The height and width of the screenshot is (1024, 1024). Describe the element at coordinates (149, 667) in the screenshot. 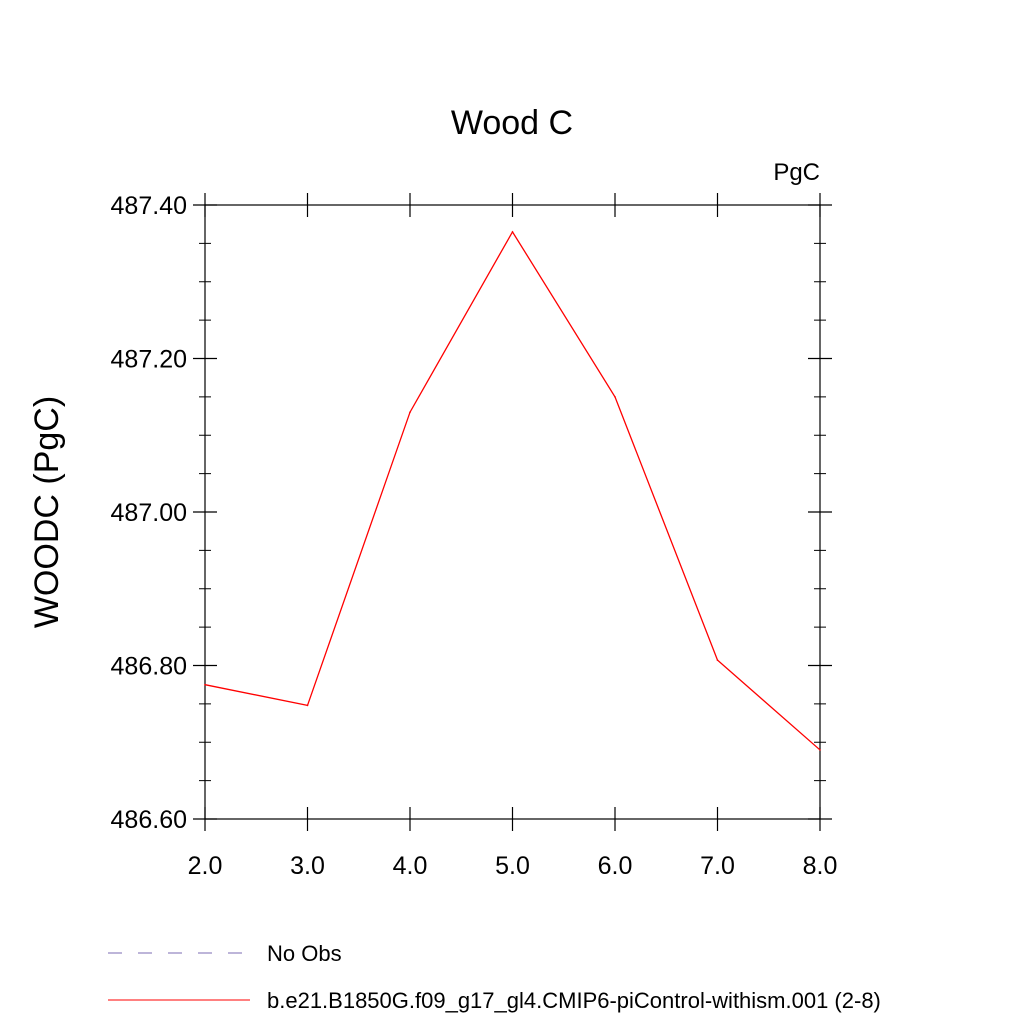

I see `y-tick-label: 486.80` at that location.